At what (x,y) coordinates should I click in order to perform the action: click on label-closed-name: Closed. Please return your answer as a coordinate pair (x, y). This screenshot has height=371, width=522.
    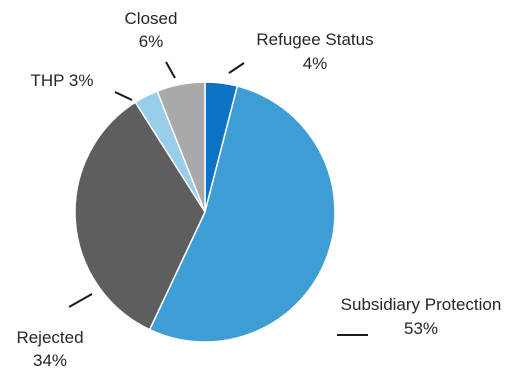
    Looking at the image, I should click on (151, 18).